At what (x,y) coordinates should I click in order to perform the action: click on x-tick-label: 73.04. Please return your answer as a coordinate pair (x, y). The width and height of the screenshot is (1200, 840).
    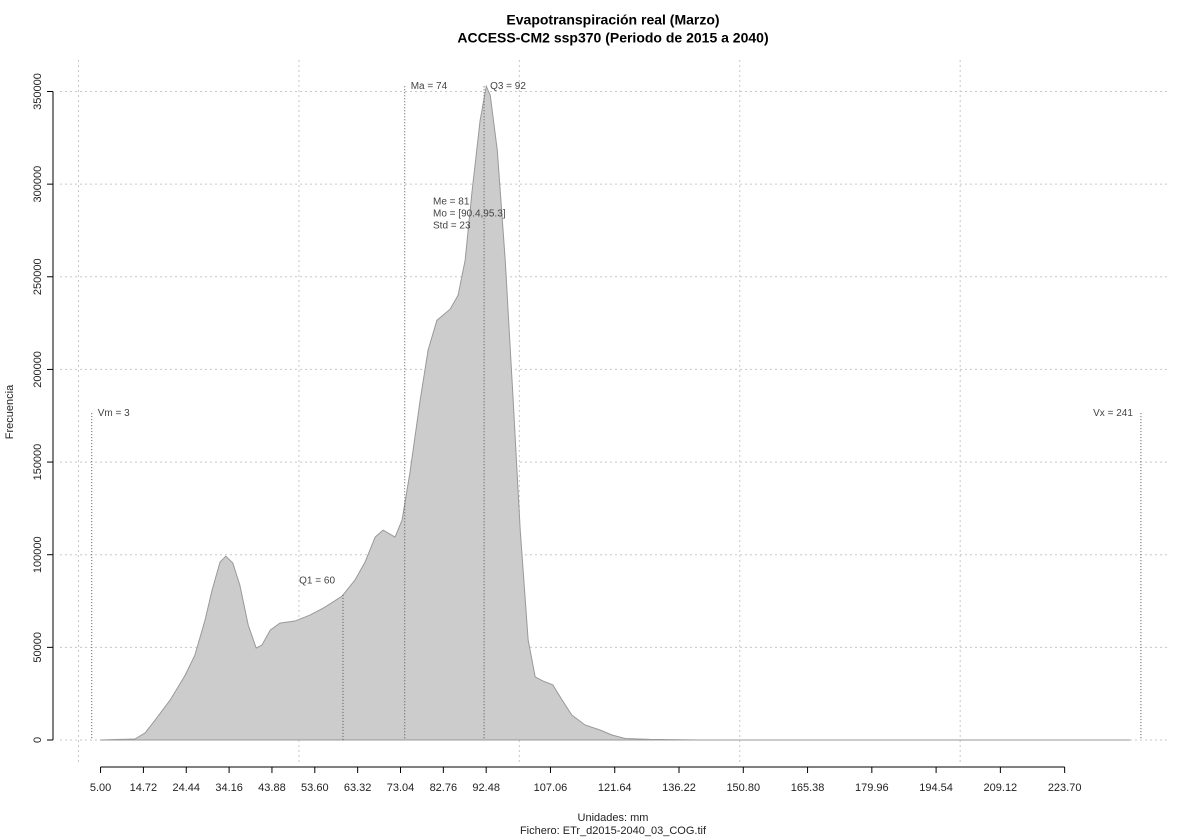
    Looking at the image, I should click on (401, 788).